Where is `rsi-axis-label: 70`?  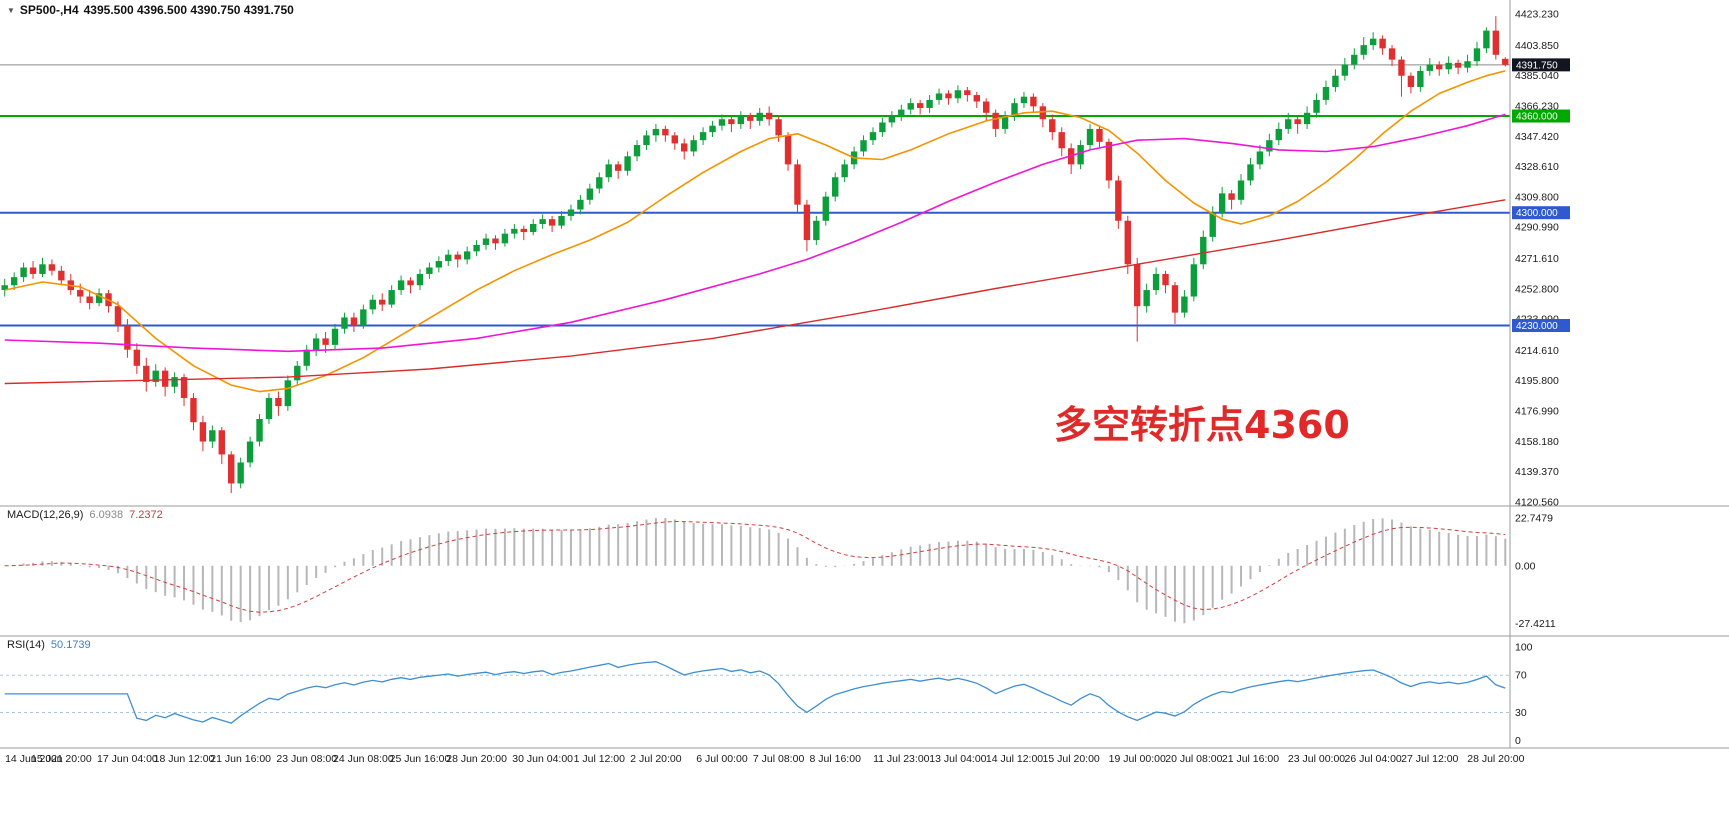 rsi-axis-label: 70 is located at coordinates (1521, 676).